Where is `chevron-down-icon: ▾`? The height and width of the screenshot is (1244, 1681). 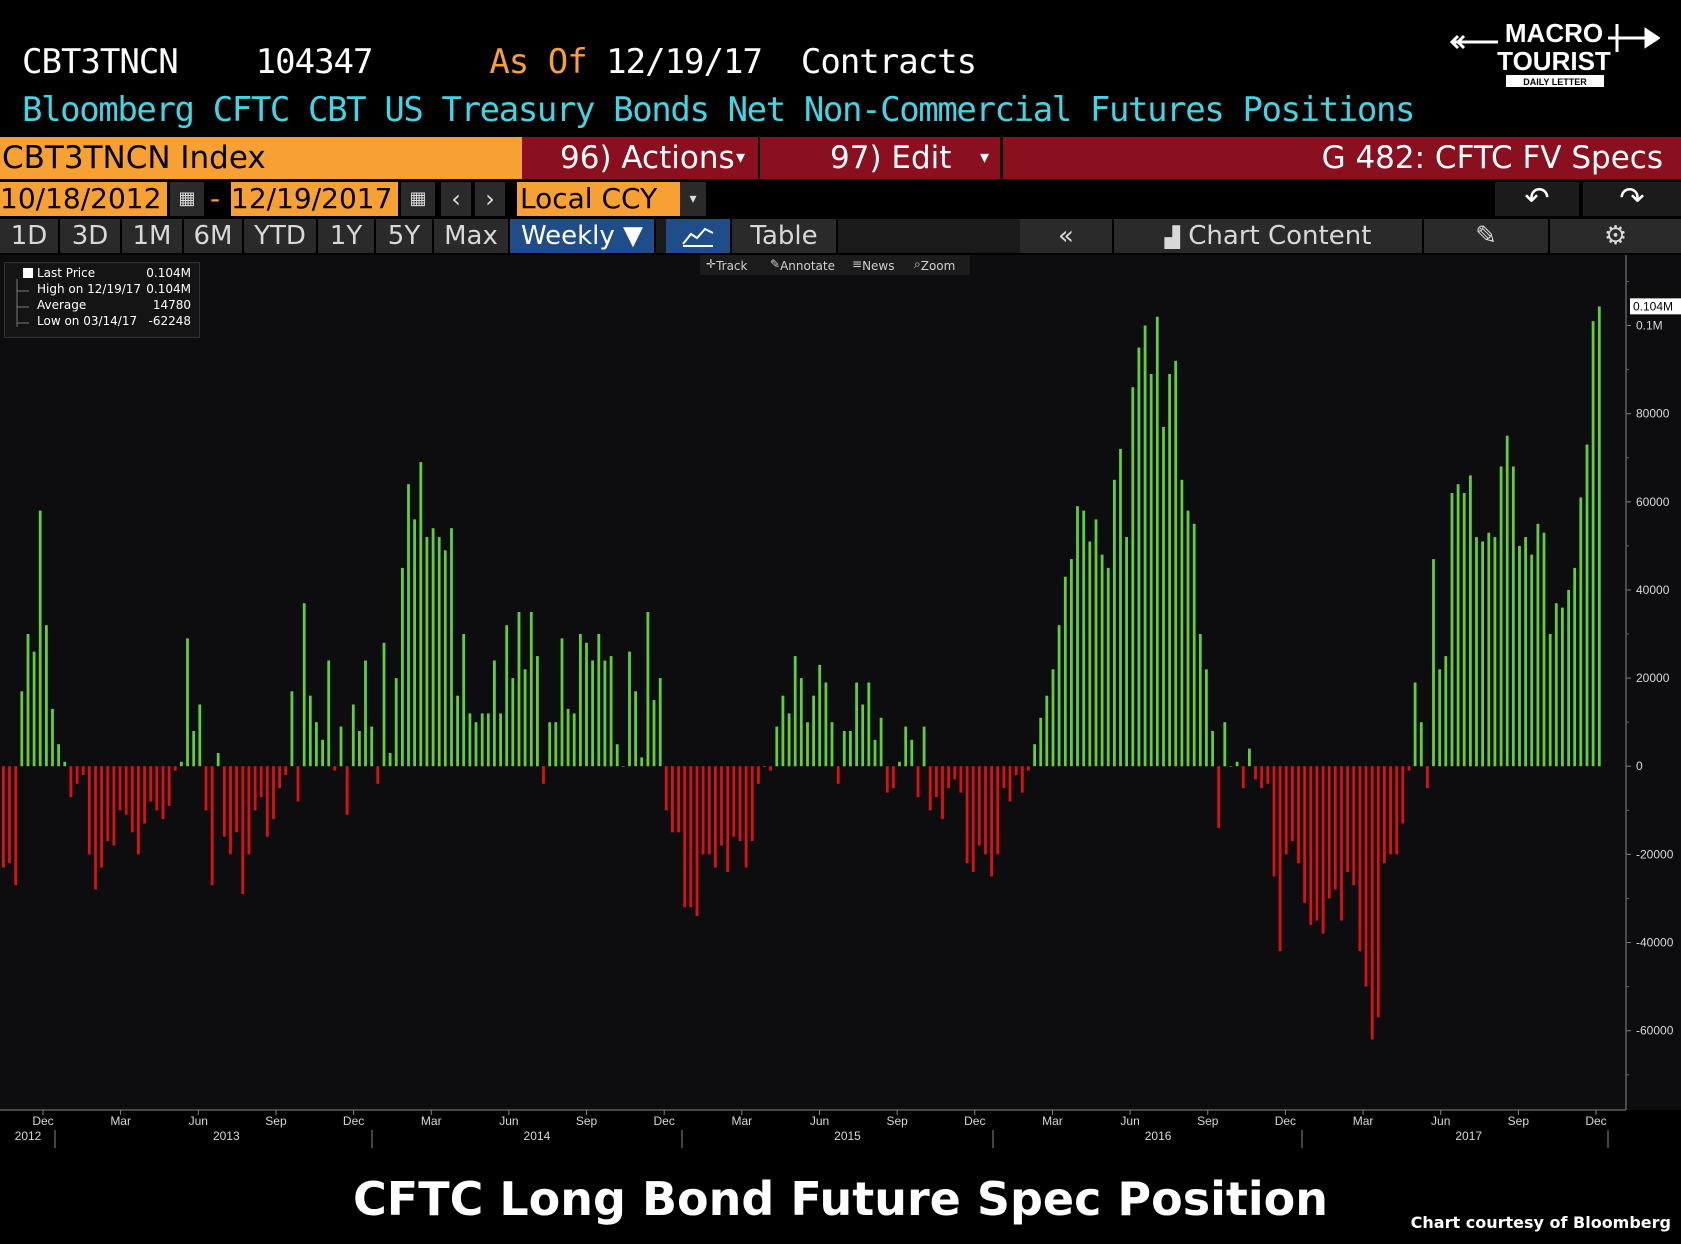
chevron-down-icon: ▾ is located at coordinates (693, 199).